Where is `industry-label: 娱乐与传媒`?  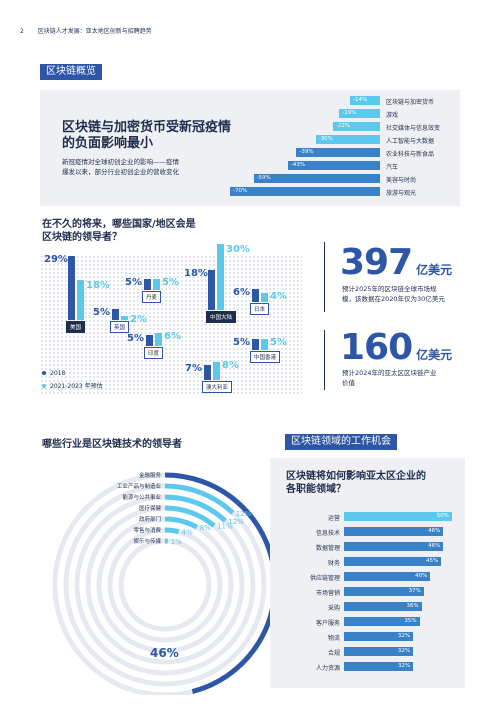
industry-label: 娱乐与传媒 is located at coordinates (147, 541).